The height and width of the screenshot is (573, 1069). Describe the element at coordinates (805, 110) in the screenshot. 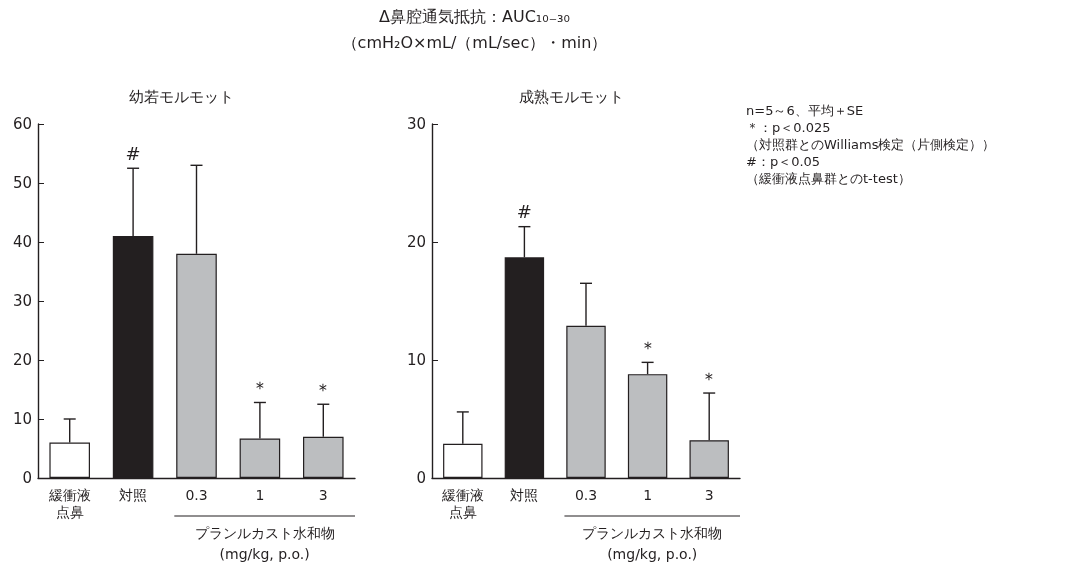

I see `text: n=5～6、平均＋SE` at that location.